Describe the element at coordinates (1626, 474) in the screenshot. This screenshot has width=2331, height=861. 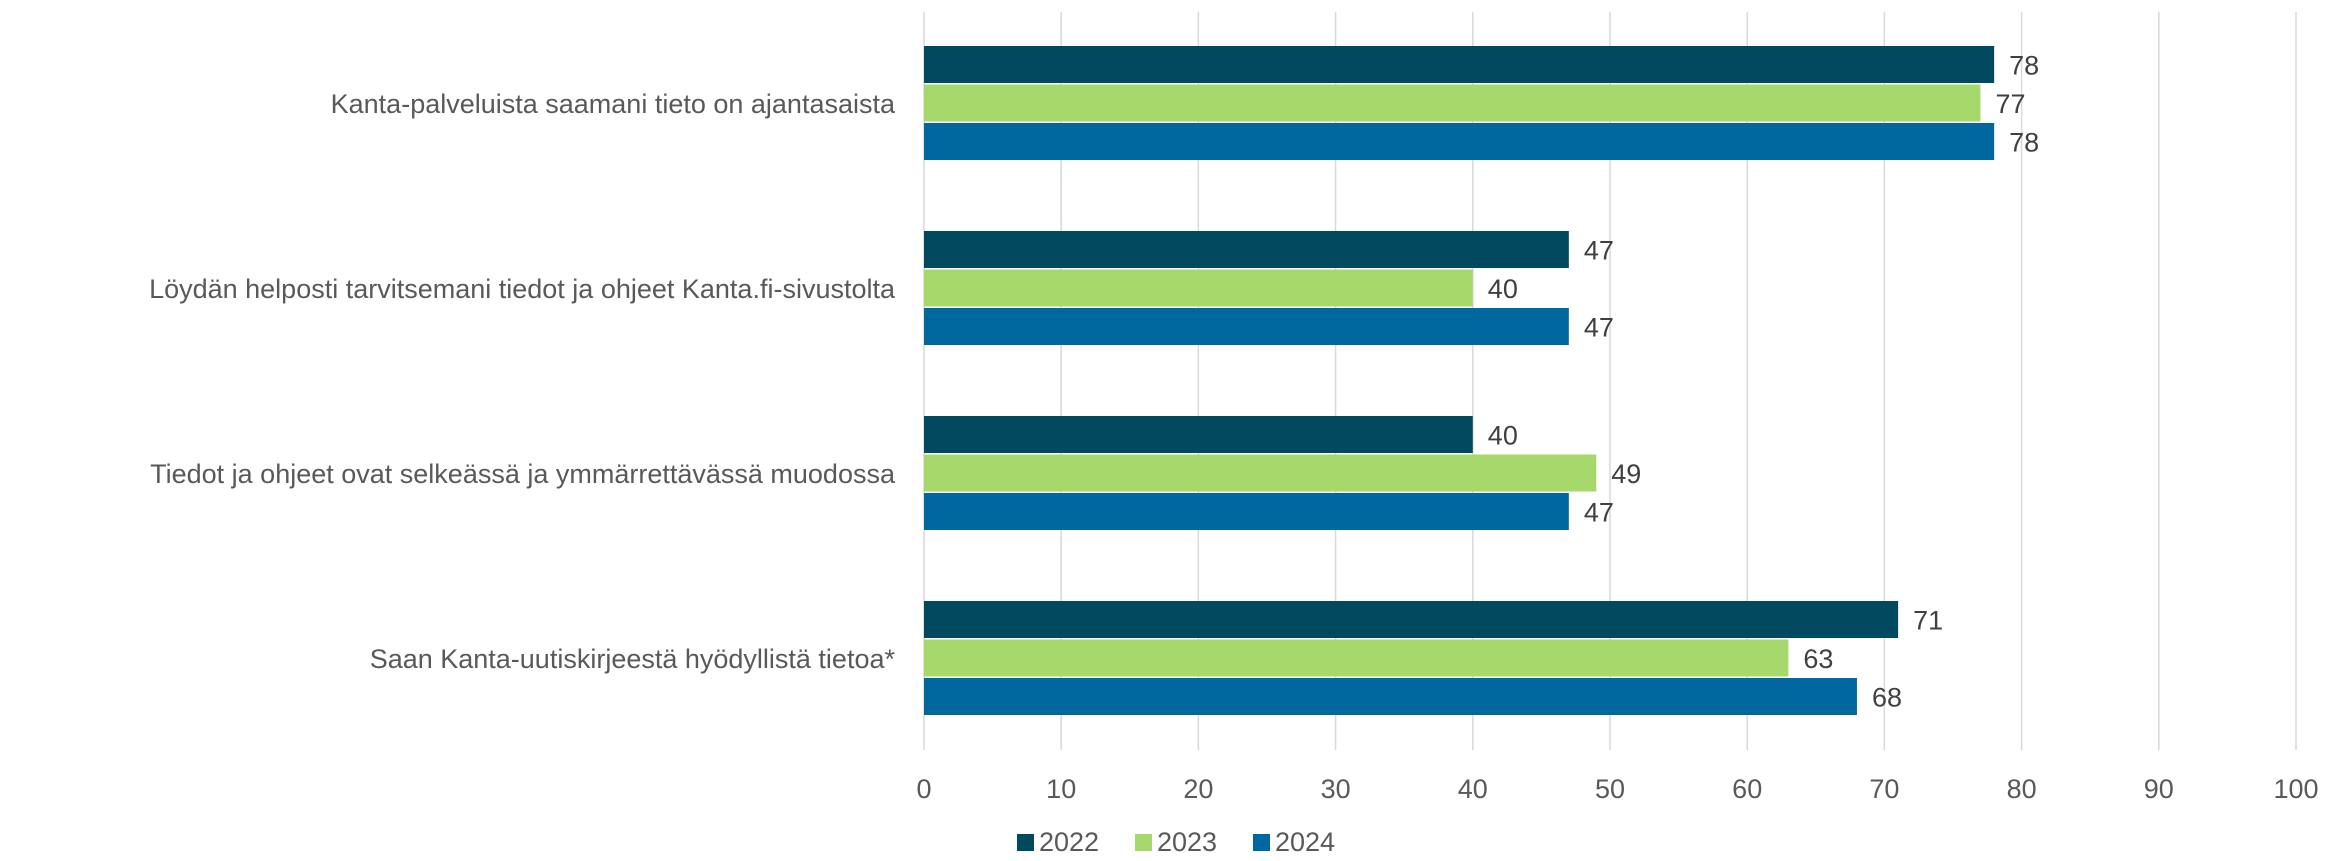
I see `data-label: 49` at that location.